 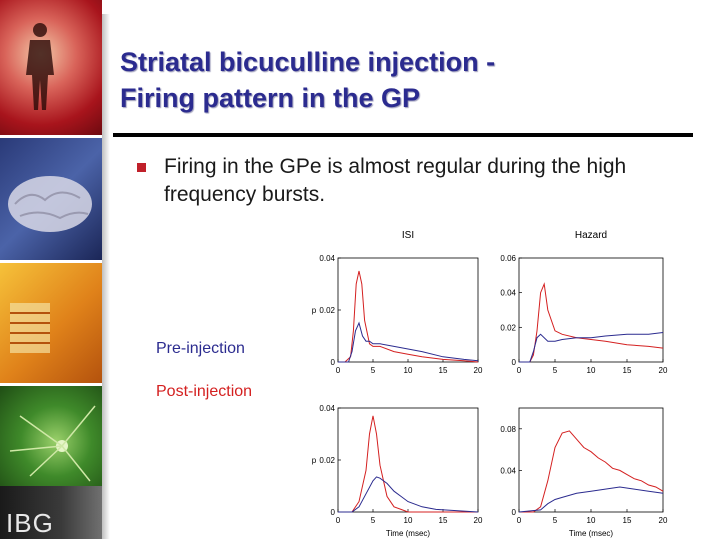 I want to click on y-tick-label-3-2: 0.08, so click(x=508, y=429).